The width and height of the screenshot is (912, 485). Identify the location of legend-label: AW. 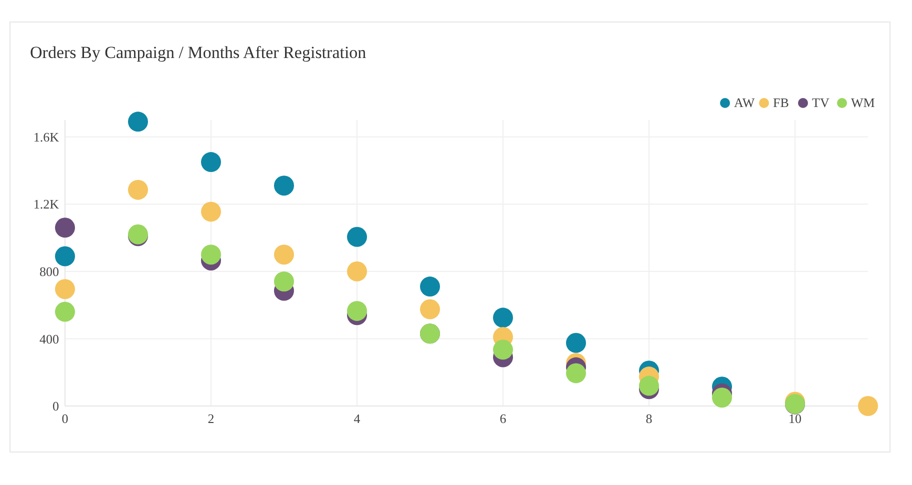
(745, 102).